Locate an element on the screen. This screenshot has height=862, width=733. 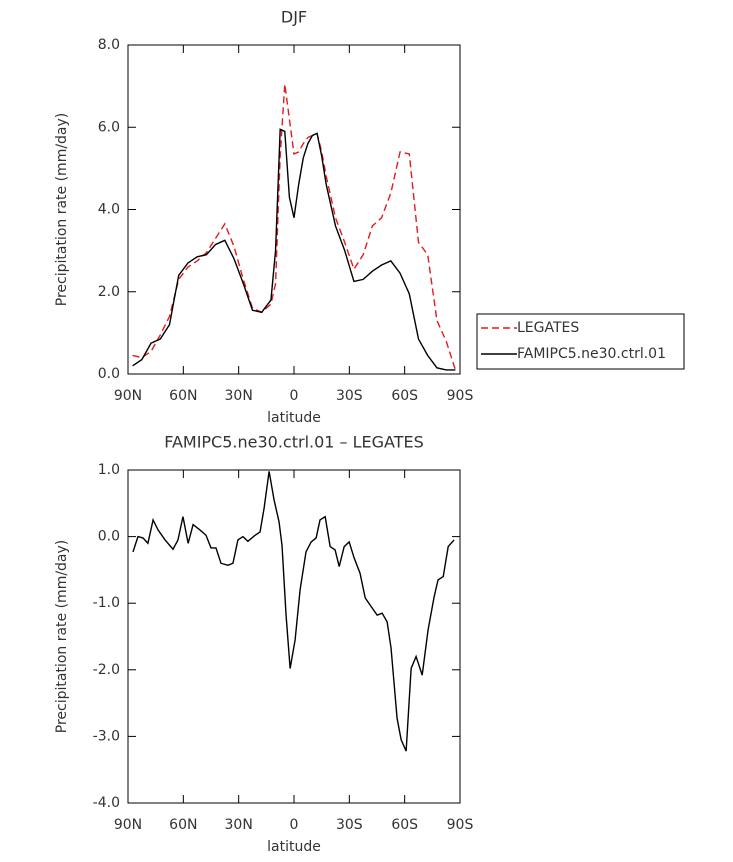
y-tick-label: 1.0 is located at coordinates (109, 470).